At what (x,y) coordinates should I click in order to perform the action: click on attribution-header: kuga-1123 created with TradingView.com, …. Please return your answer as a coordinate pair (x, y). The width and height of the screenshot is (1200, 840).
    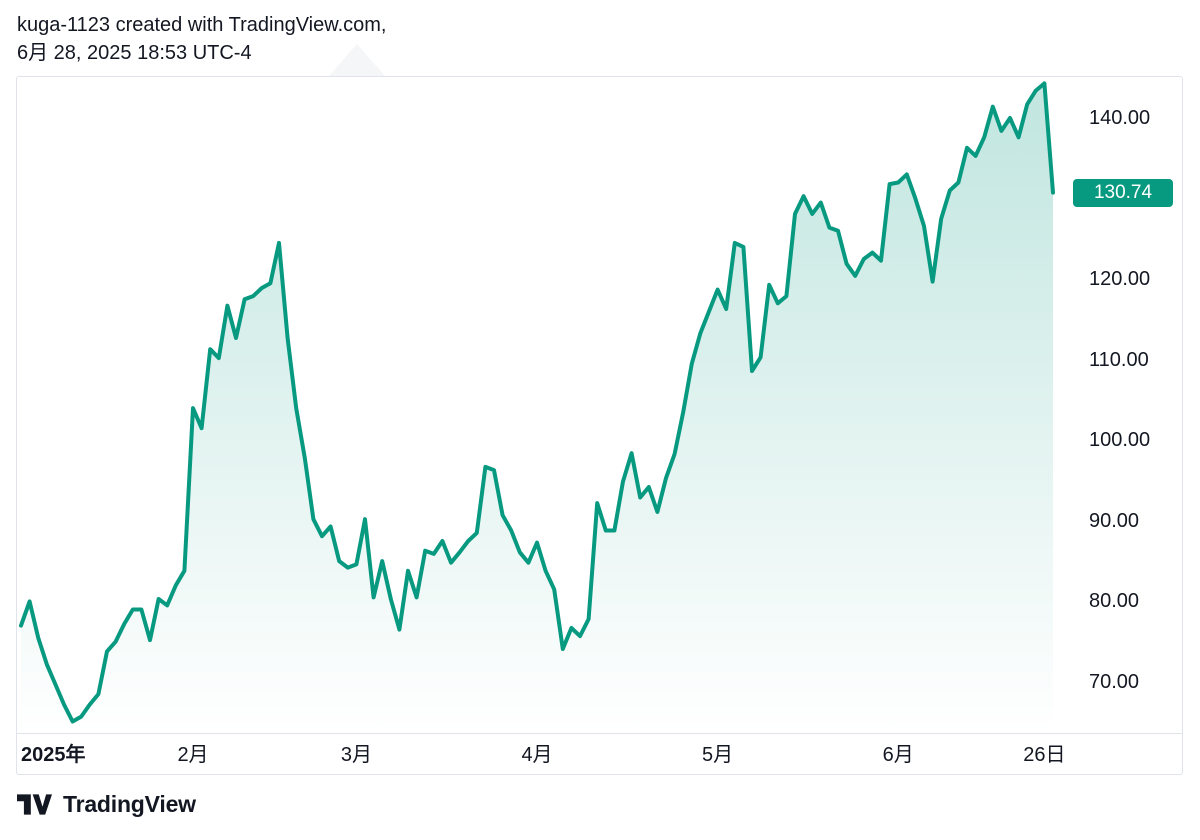
    Looking at the image, I should click on (201, 39).